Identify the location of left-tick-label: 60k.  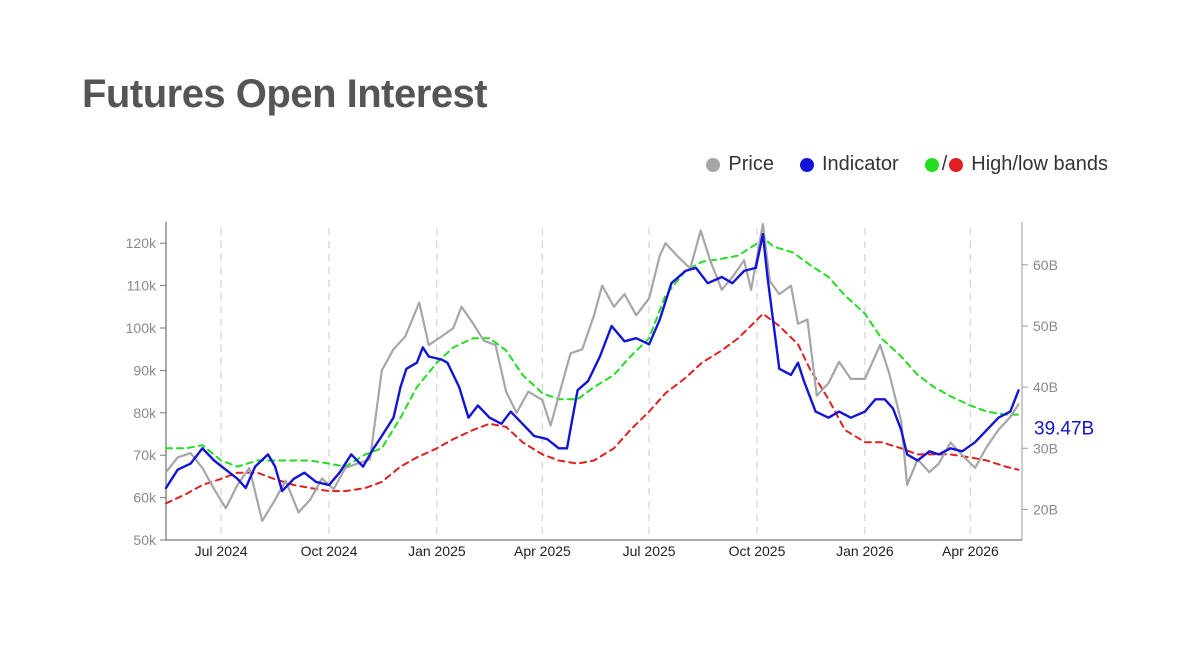
(145, 498).